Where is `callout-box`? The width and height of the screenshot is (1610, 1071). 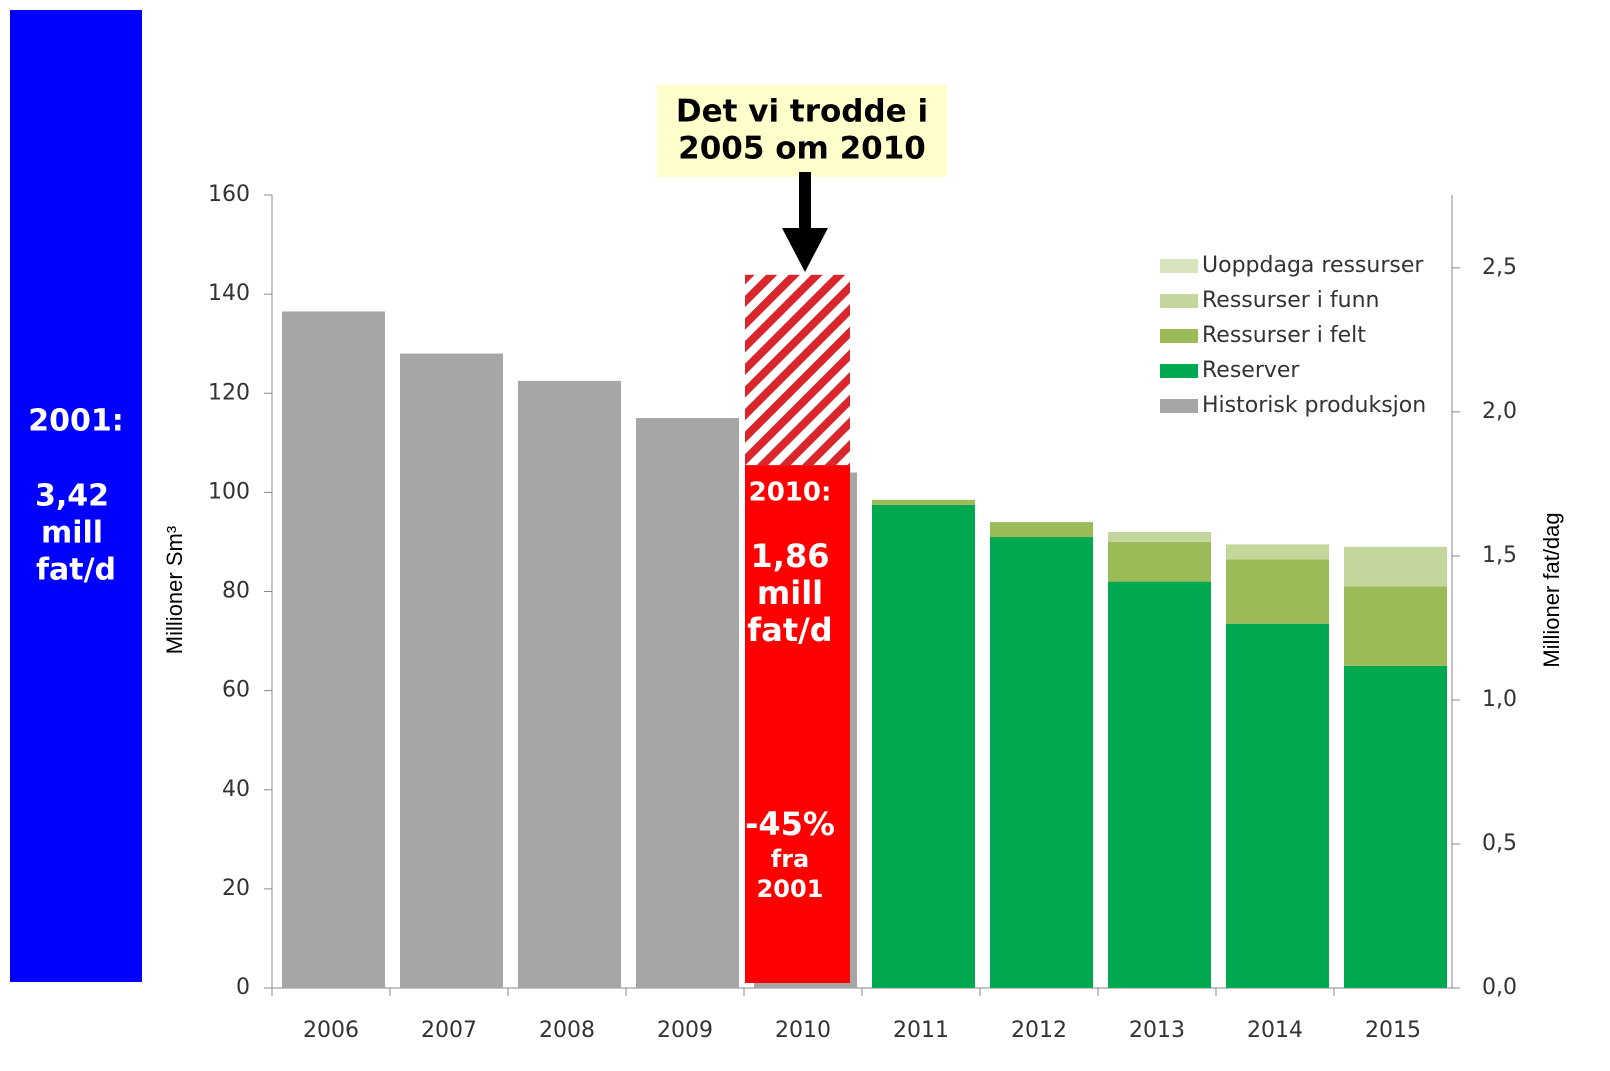 callout-box is located at coordinates (802, 131).